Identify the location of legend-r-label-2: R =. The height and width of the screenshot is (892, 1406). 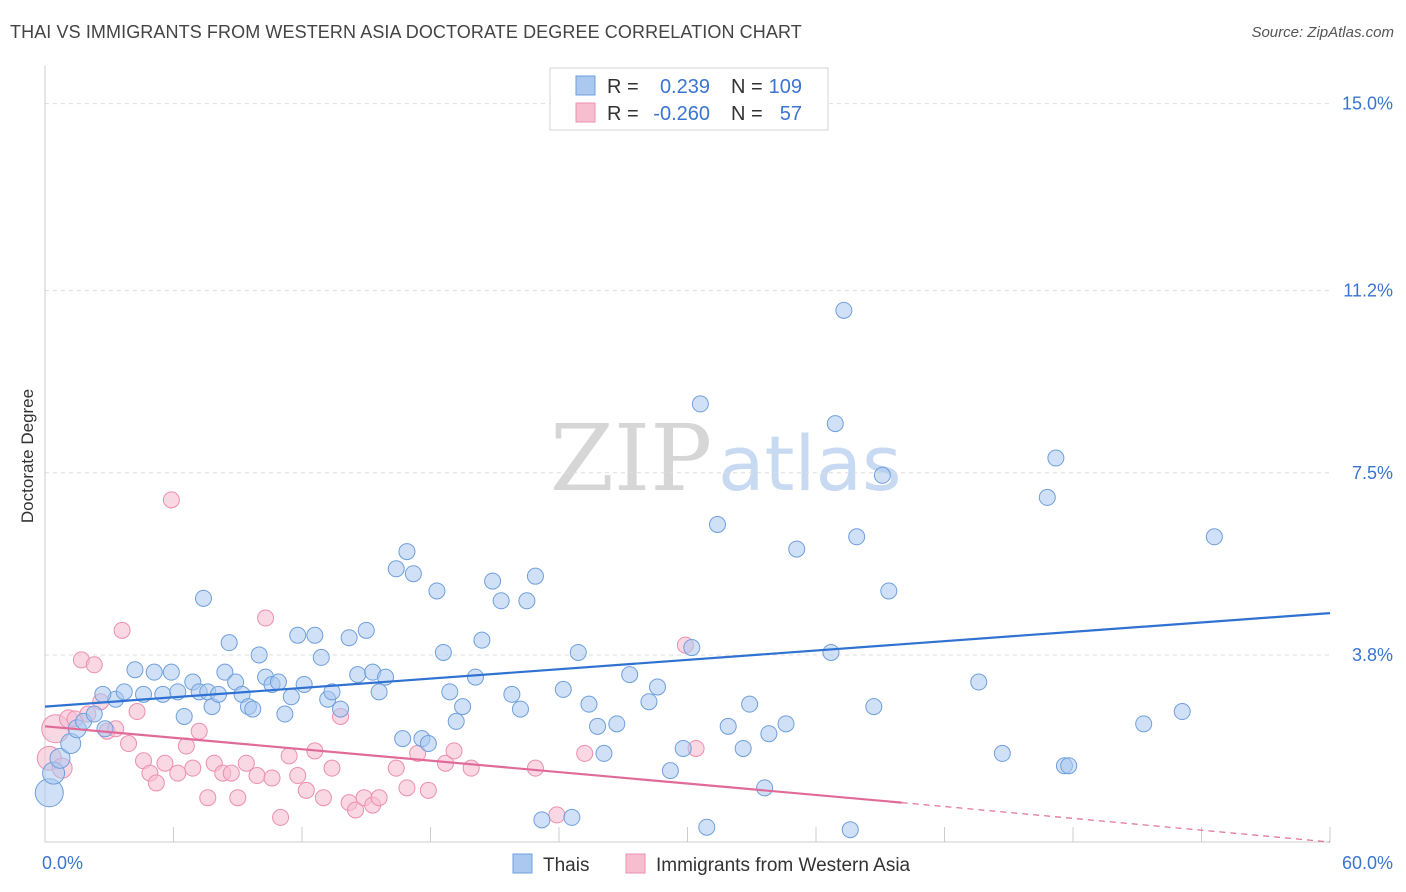
(623, 114).